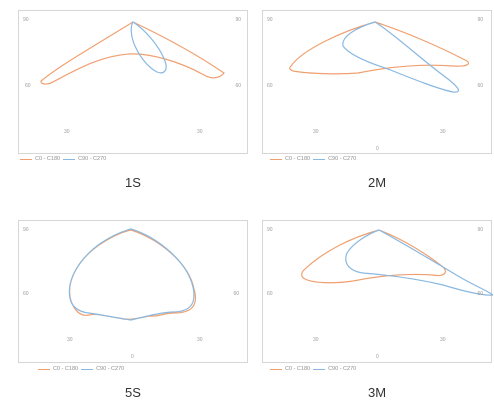 Image resolution: width=494 pixels, height=419 pixels. What do you see at coordinates (377, 182) in the screenshot?
I see `caption-2m: 2M` at bounding box center [377, 182].